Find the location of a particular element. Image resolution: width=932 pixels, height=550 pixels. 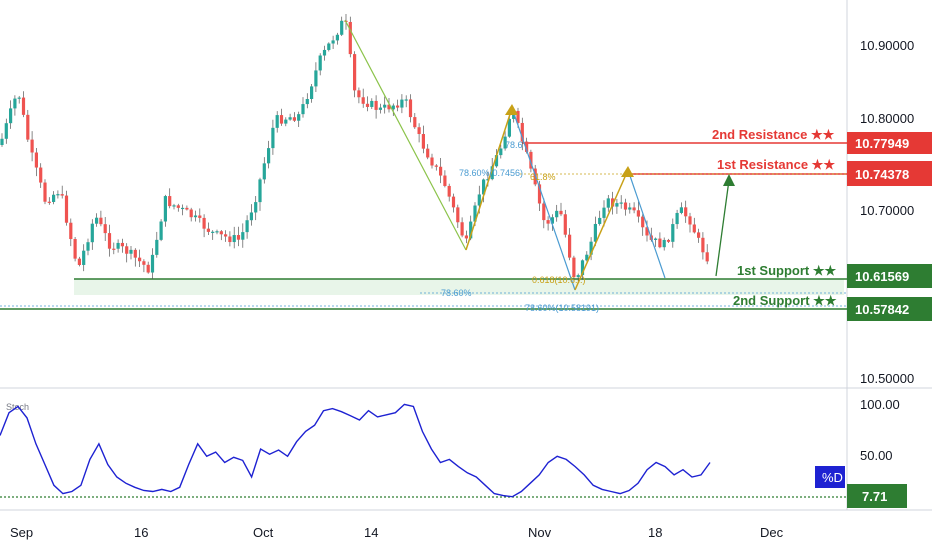

fib-label-786-bottom: 78.60%(10.58191) is located at coordinates (562, 308).